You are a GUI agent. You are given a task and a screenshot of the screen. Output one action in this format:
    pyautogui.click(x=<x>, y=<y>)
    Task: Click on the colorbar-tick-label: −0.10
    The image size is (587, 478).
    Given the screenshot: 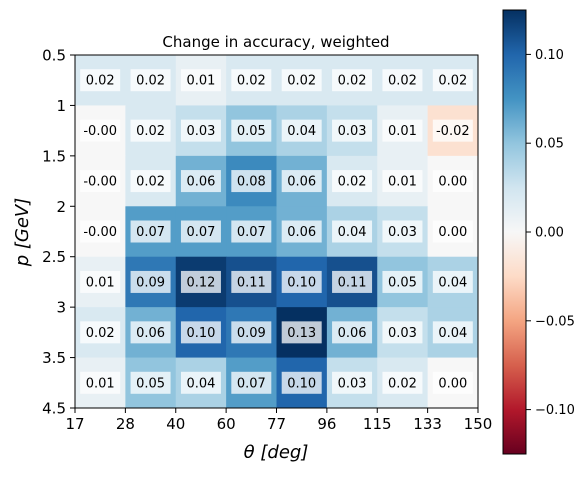 What is the action you would take?
    pyautogui.click(x=555, y=410)
    